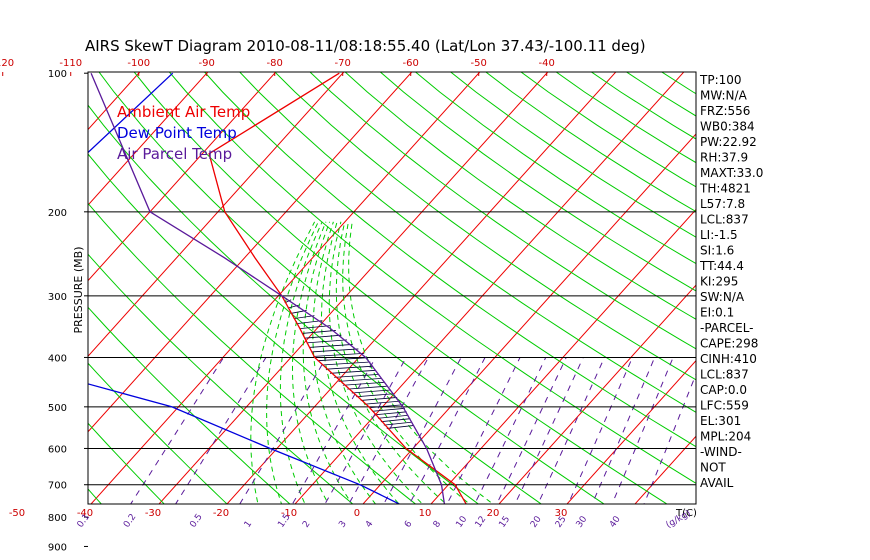 The width and height of the screenshot is (870, 560). Describe the element at coordinates (78, 290) in the screenshot. I see `y-axis-label: PRESSURE (MB)` at that location.